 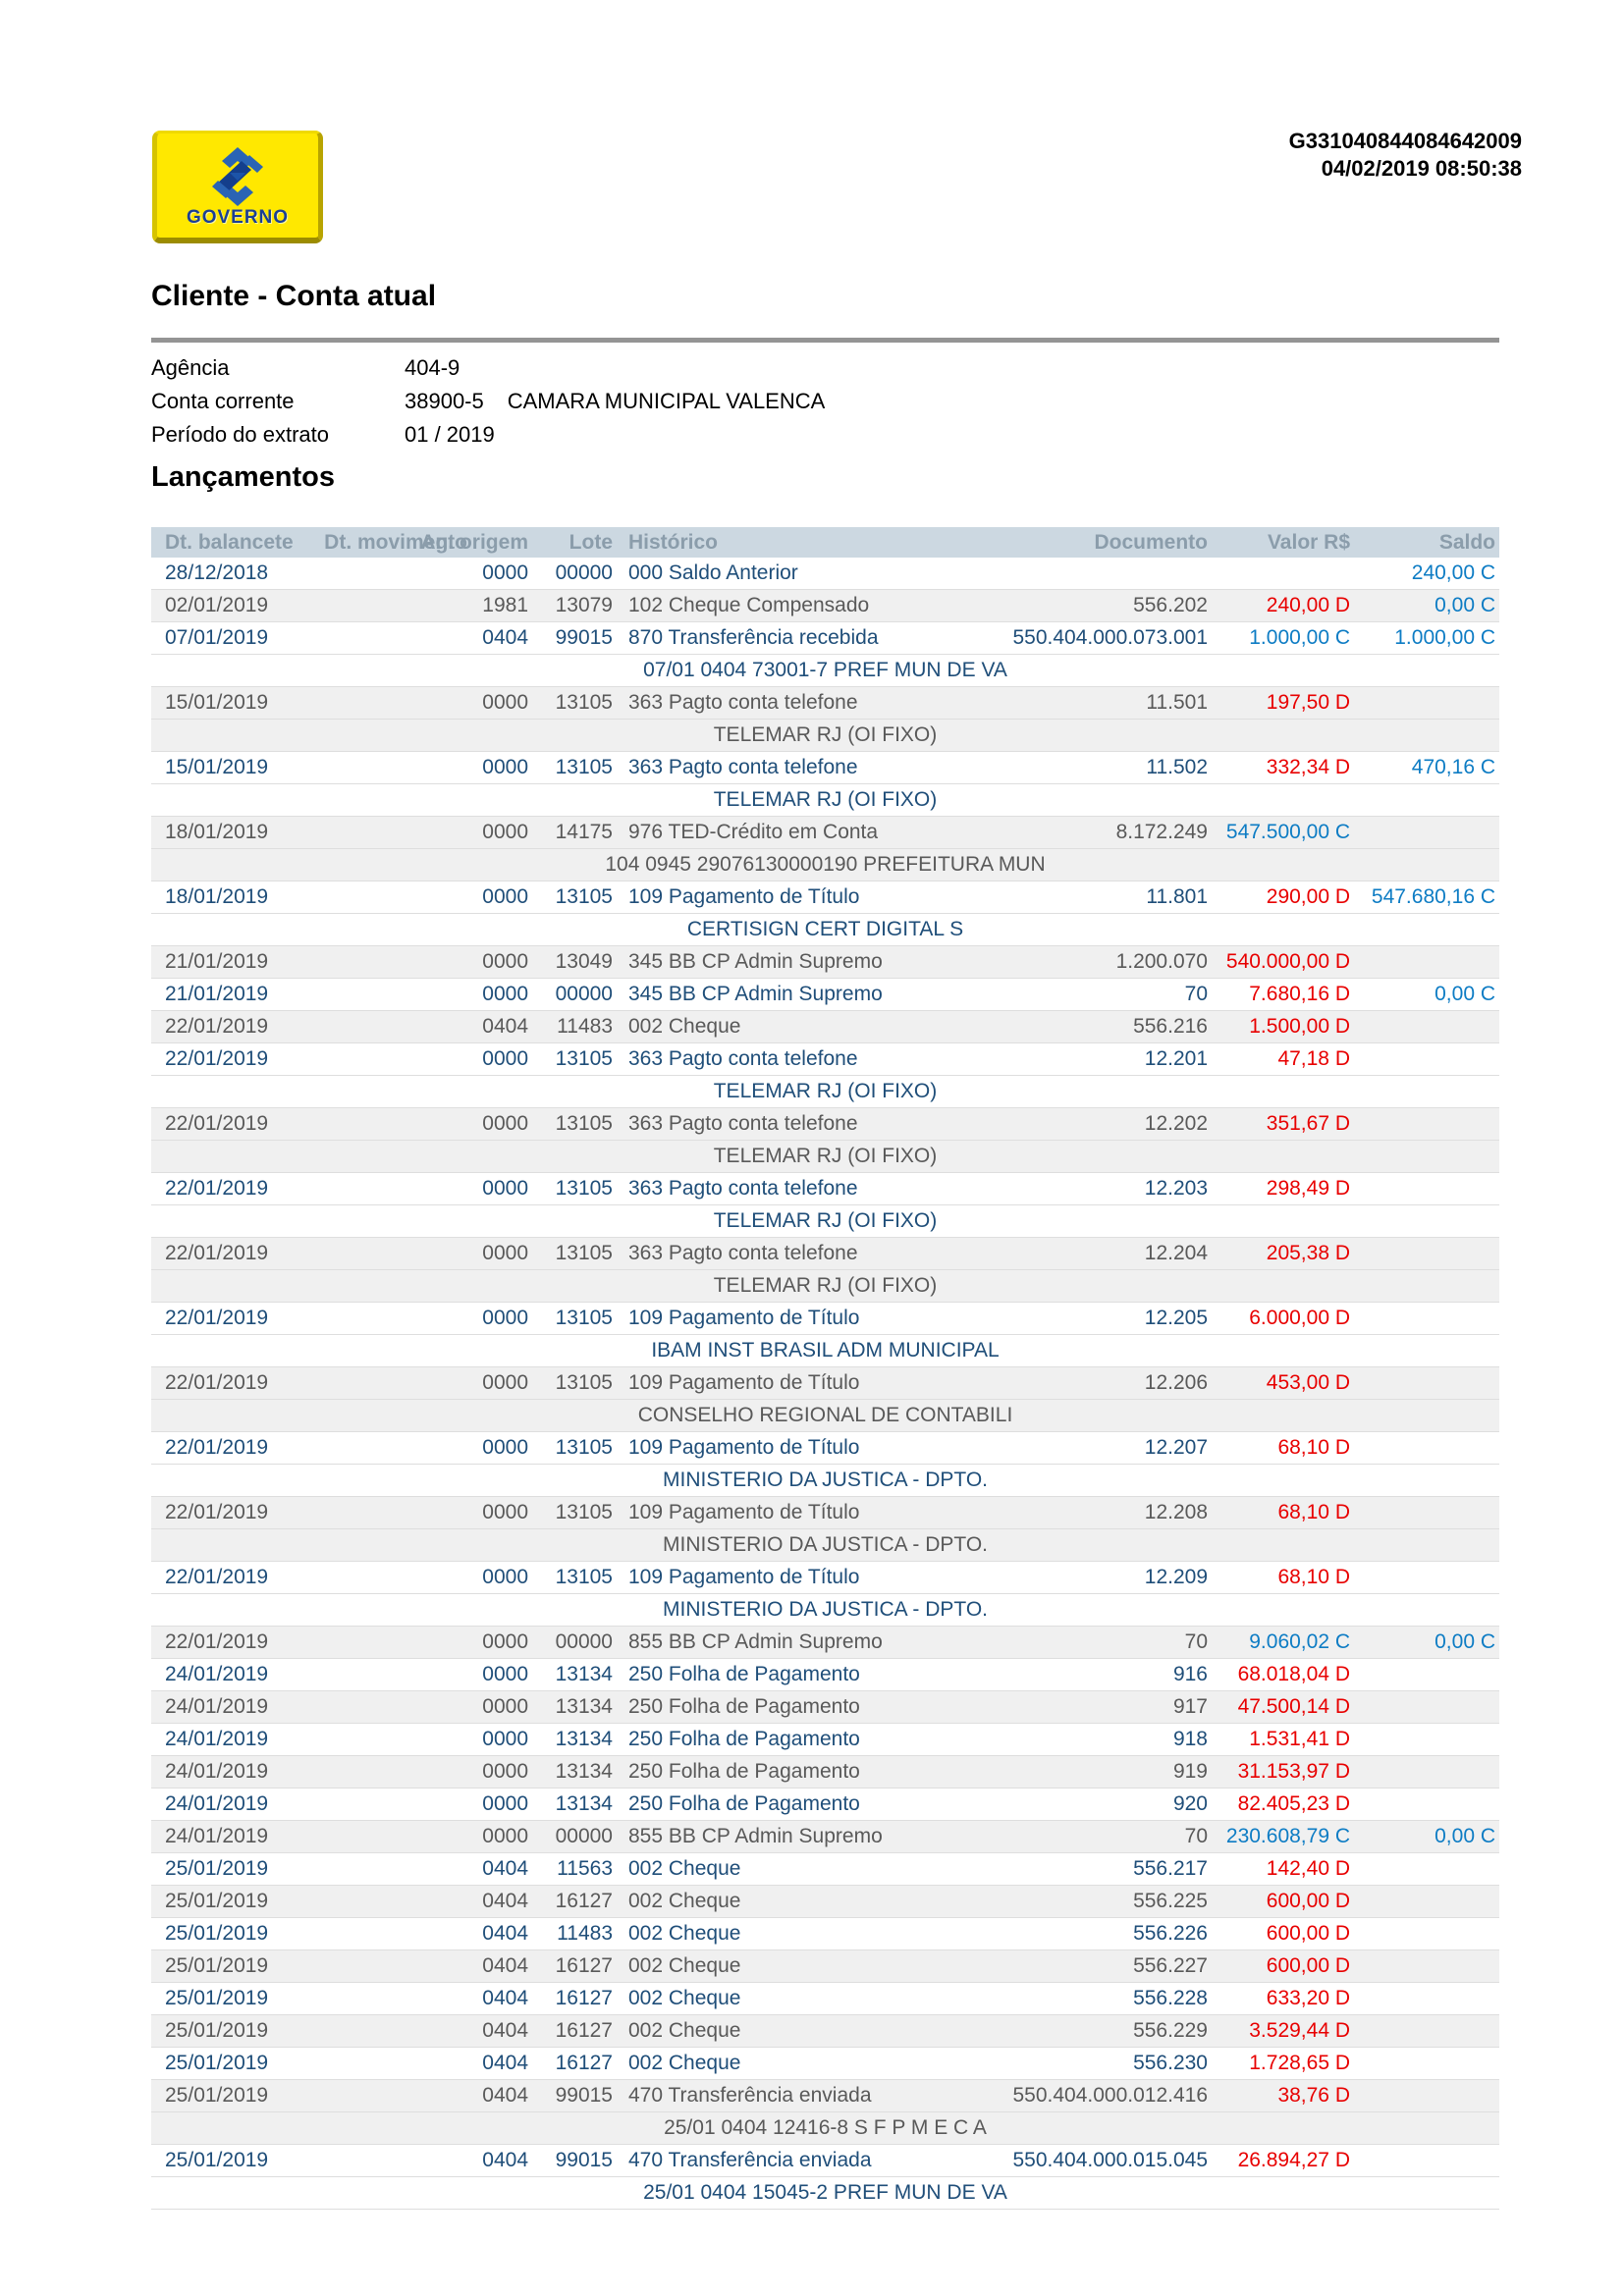 I want to click on cell-documento: 12.207, so click(x=1176, y=1447).